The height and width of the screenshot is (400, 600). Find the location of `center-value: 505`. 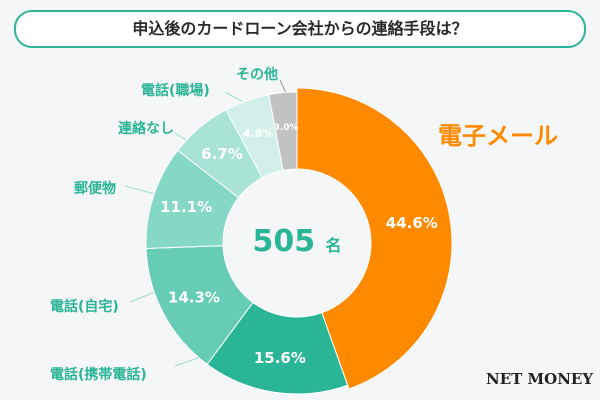

center-value: 505 is located at coordinates (284, 241).